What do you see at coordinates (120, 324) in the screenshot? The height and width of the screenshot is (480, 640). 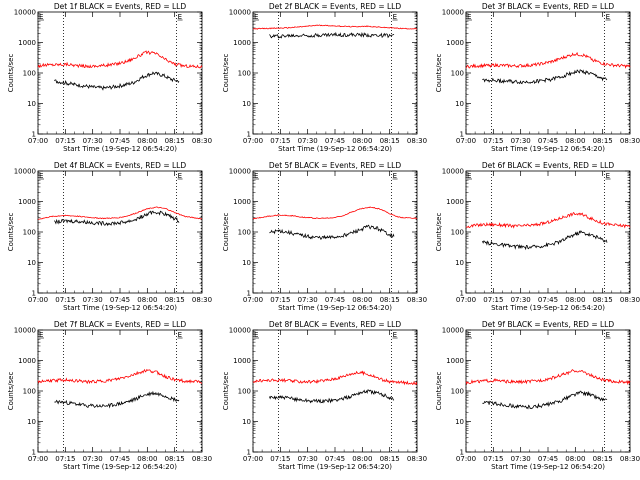 I see `panel-title: Det 7f BLACK = Events, RED = LLD` at bounding box center [120, 324].